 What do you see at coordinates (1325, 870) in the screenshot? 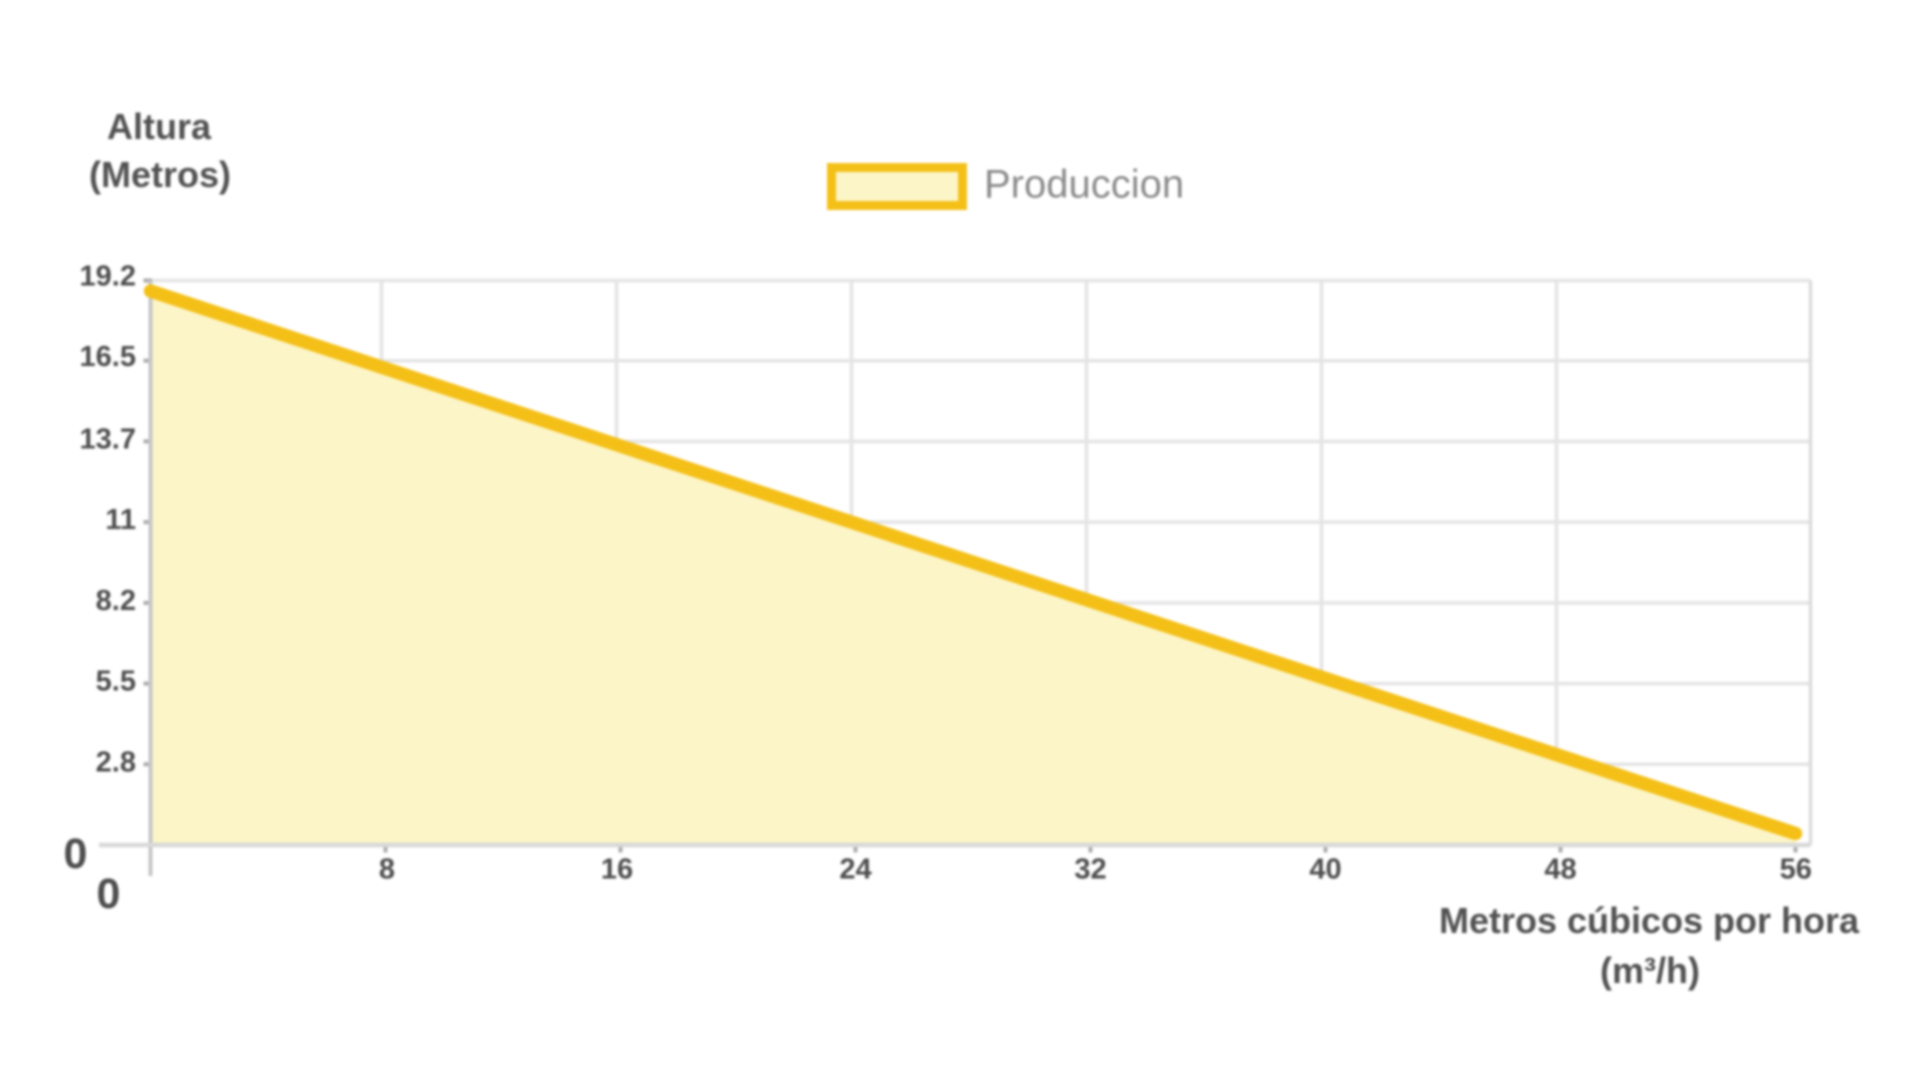
I see `svg-text: 40` at bounding box center [1325, 870].